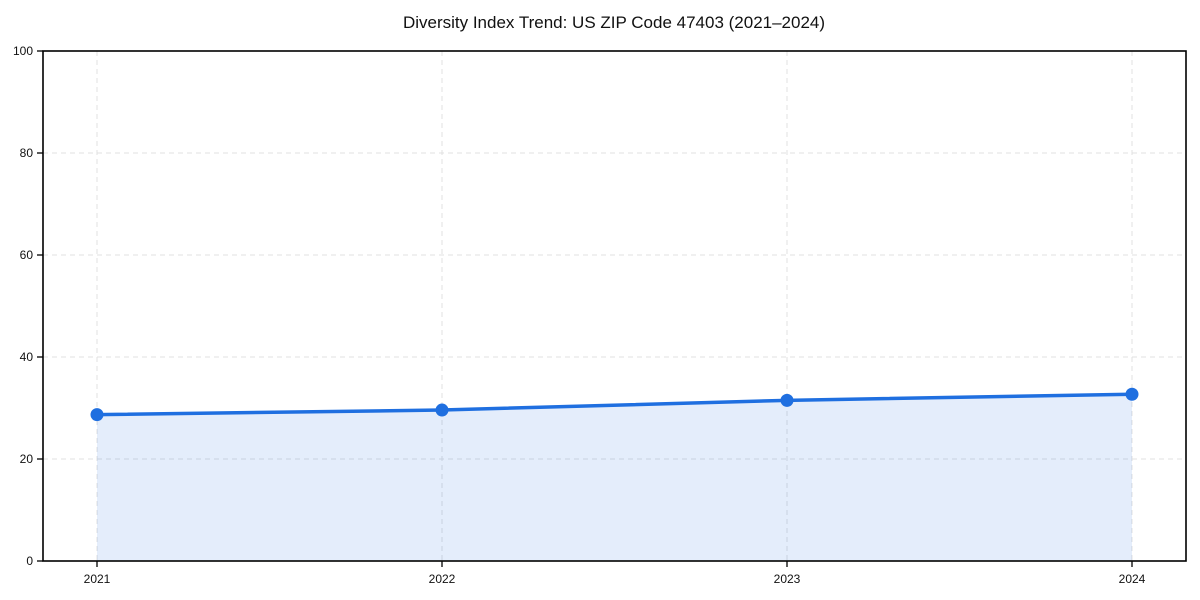  I want to click on x-axis-tick-label: 2023, so click(787, 579).